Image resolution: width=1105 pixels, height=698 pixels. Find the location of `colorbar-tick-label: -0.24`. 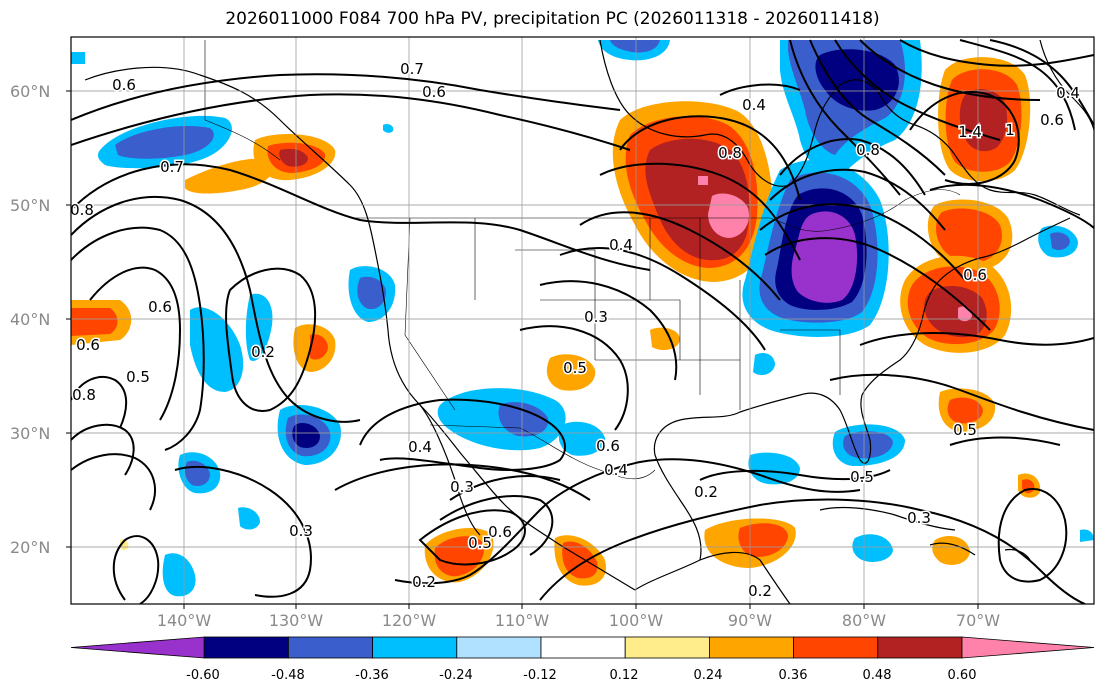

colorbar-tick-label: -0.24 is located at coordinates (456, 675).